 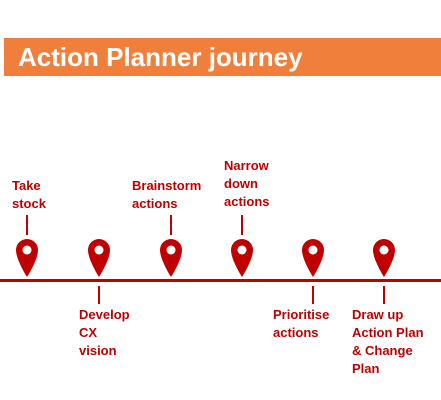 What do you see at coordinates (29, 194) in the screenshot?
I see `step-label-take-stock: Take stock` at bounding box center [29, 194].